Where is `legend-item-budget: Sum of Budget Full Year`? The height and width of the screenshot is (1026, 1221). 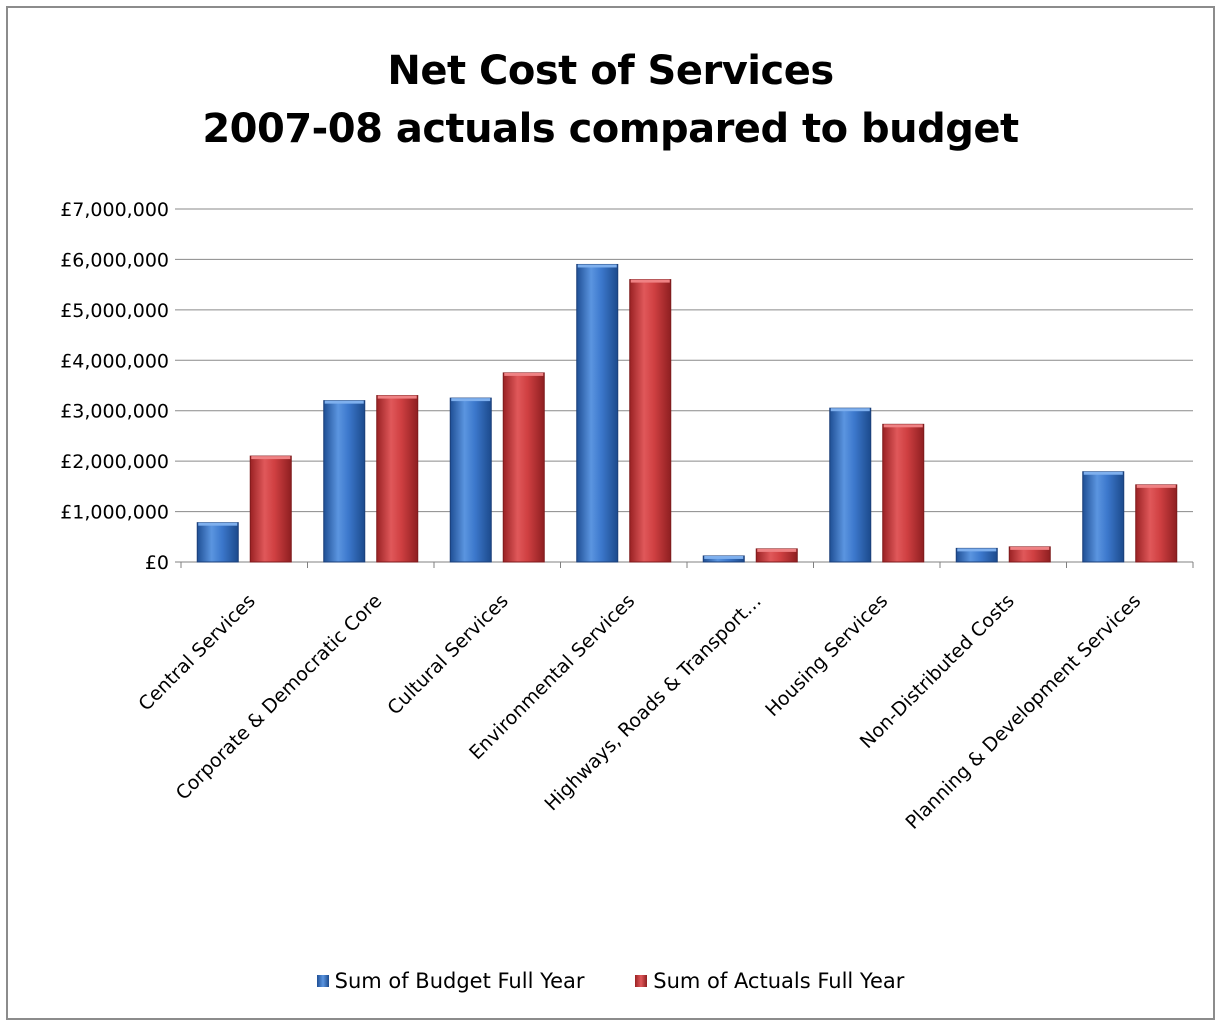
legend-item-budget: Sum of Budget Full Year is located at coordinates (450, 981).